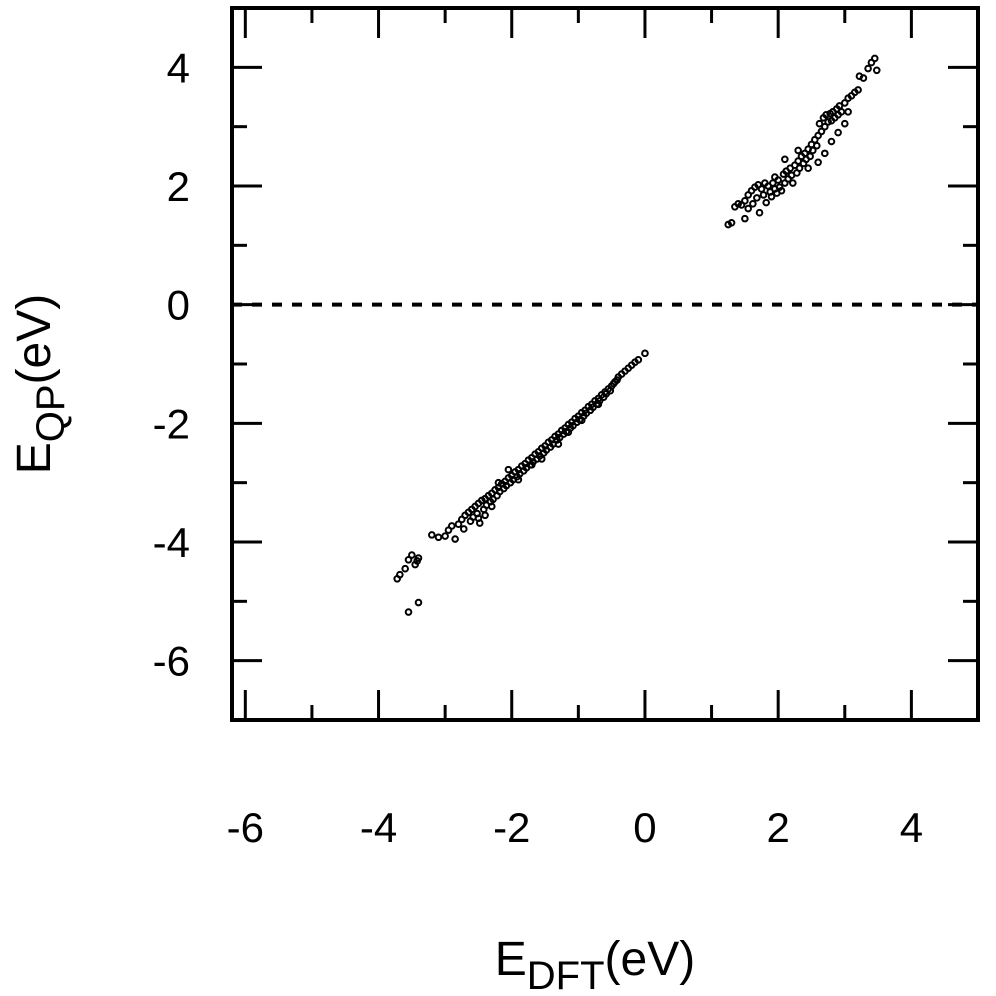  Describe the element at coordinates (566, 975) in the screenshot. I see `x-axis-title-subscript: DFT` at that location.